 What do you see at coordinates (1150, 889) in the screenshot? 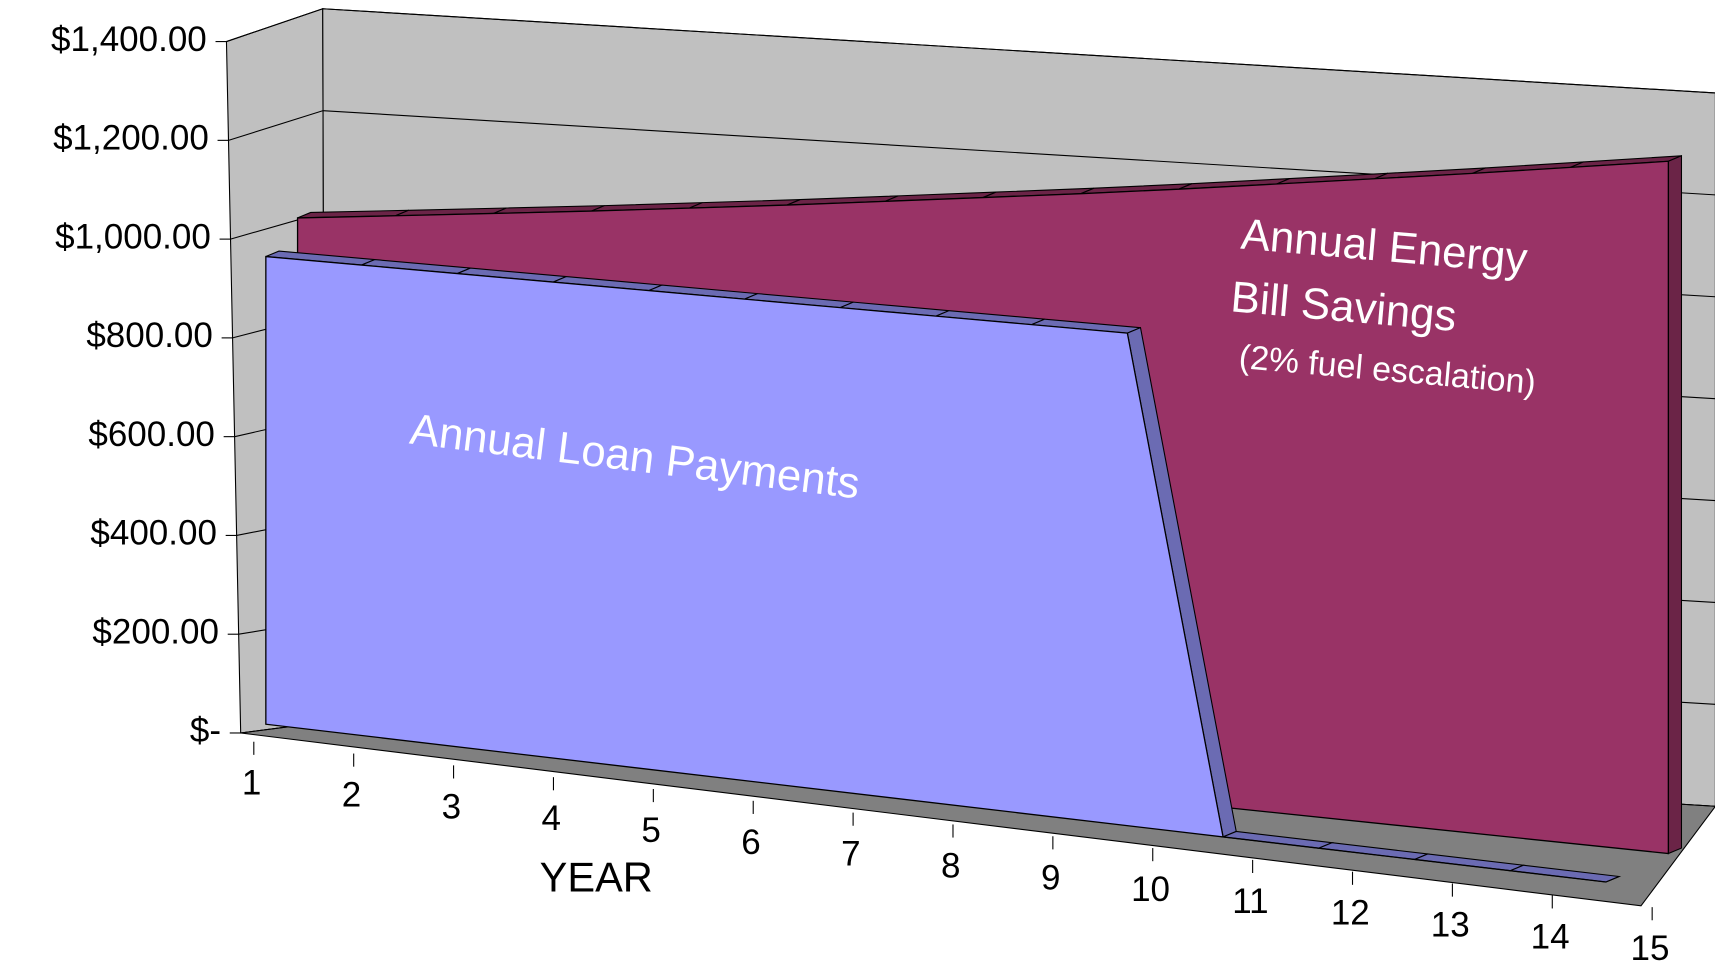
I see `x-tick-label: 10` at bounding box center [1150, 889].